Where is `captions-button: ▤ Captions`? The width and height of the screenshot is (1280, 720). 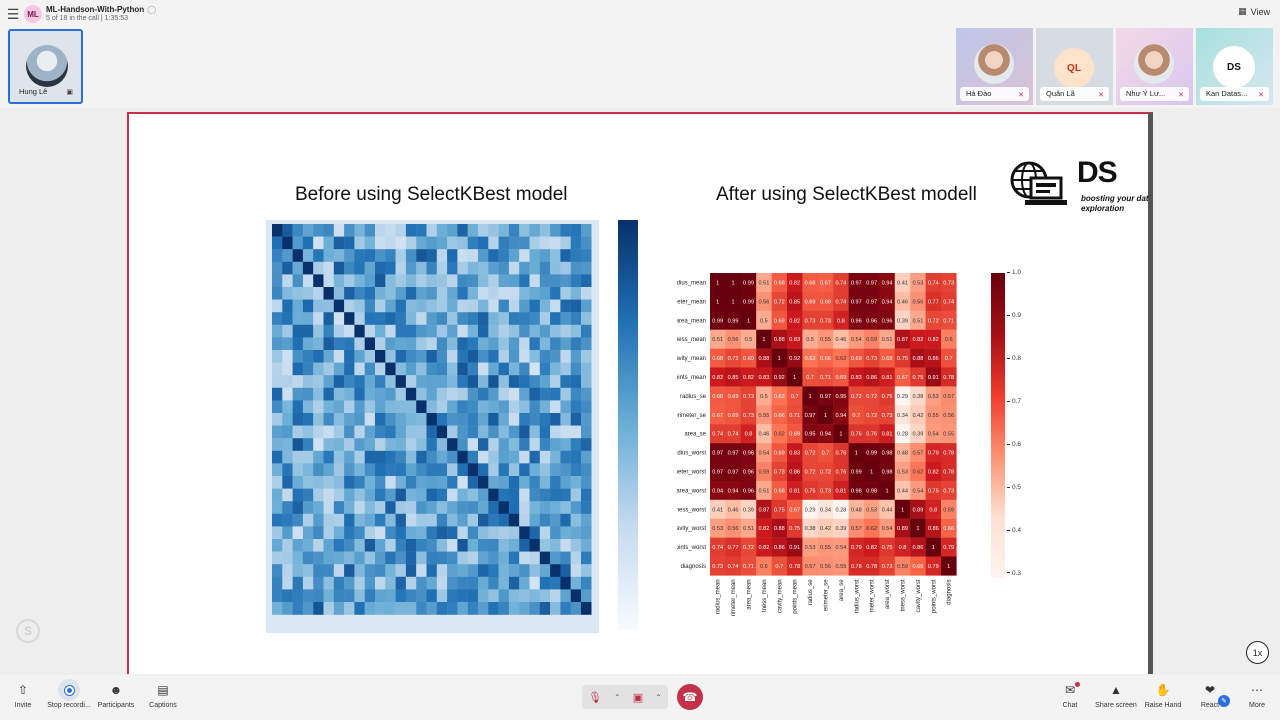
captions-button: ▤ Captions is located at coordinates (163, 694).